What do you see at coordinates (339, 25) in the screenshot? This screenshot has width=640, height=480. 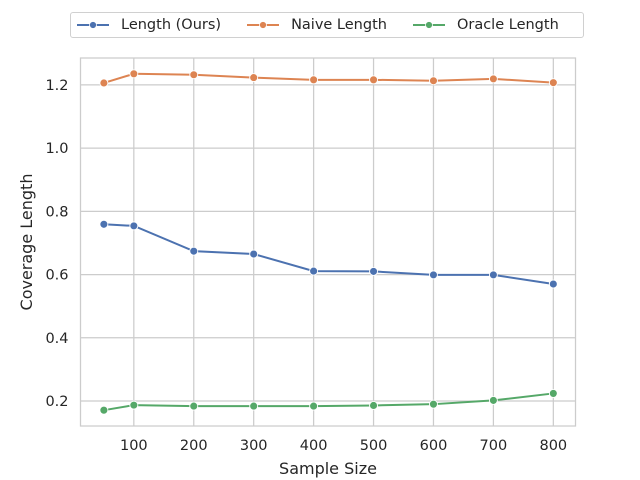 I see `legend-label: Naive Length` at bounding box center [339, 25].